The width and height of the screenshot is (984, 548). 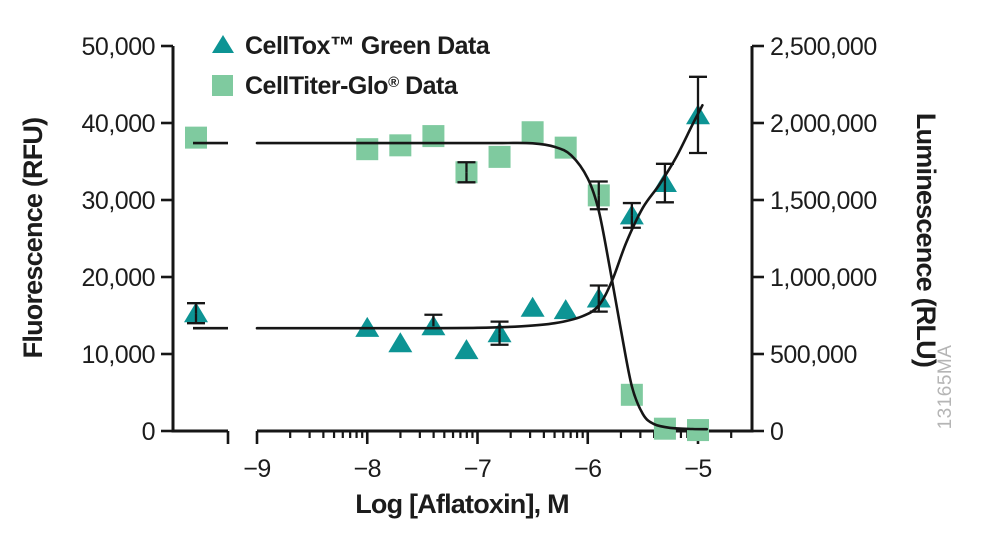 What do you see at coordinates (222, 85) in the screenshot?
I see `legend-marker-square` at bounding box center [222, 85].